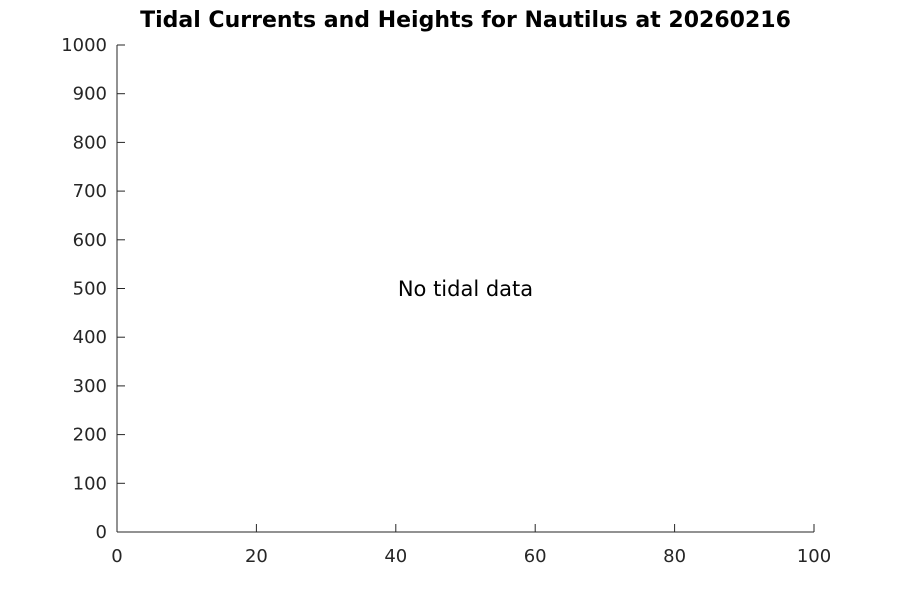 This screenshot has height=600, width=900. Describe the element at coordinates (90, 142) in the screenshot. I see `y-tick-label: 800` at that location.